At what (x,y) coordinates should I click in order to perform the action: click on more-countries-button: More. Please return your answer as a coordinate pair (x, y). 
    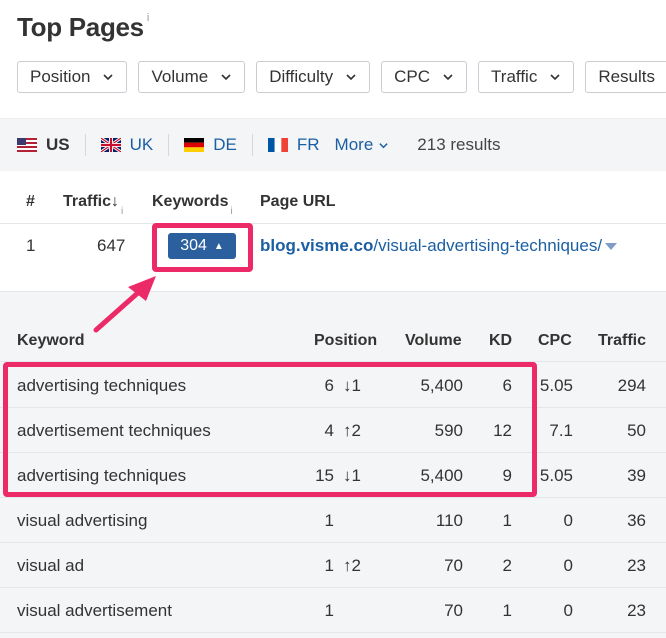
    Looking at the image, I should click on (362, 145).